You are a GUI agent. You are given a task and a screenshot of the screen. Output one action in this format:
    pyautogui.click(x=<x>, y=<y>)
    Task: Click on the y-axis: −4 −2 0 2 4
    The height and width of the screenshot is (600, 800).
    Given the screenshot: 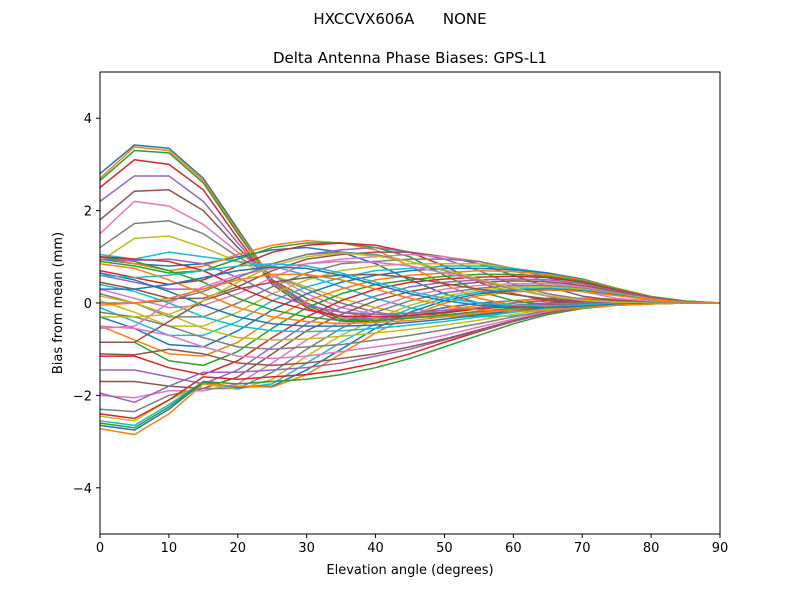 What is the action you would take?
    pyautogui.click(x=86, y=304)
    